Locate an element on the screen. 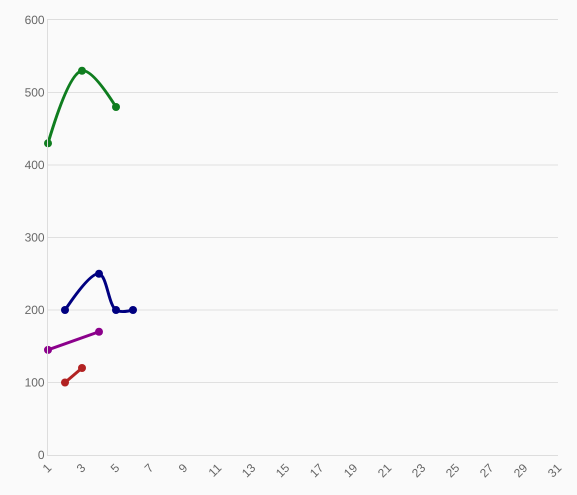 The width and height of the screenshot is (577, 495). x-tick-label: 11 is located at coordinates (215, 470).